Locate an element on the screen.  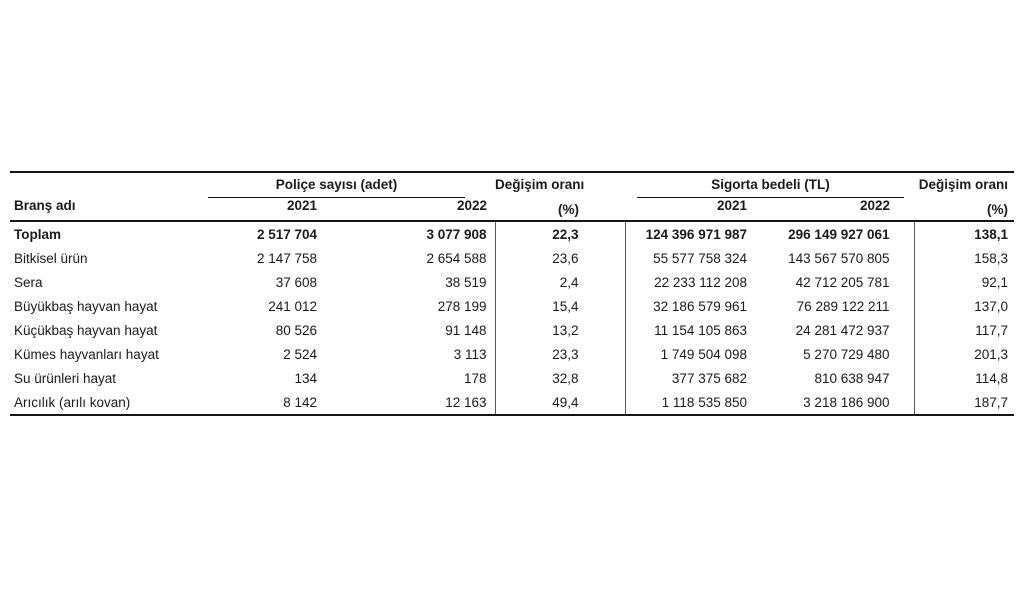
cell-police-2021: 8 142 is located at coordinates (300, 402).